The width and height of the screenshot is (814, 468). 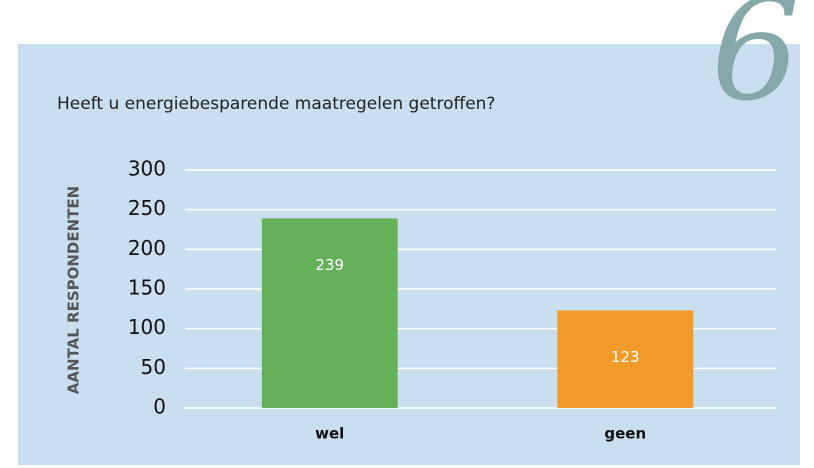 I want to click on y-tick-label: 150, so click(x=147, y=288).